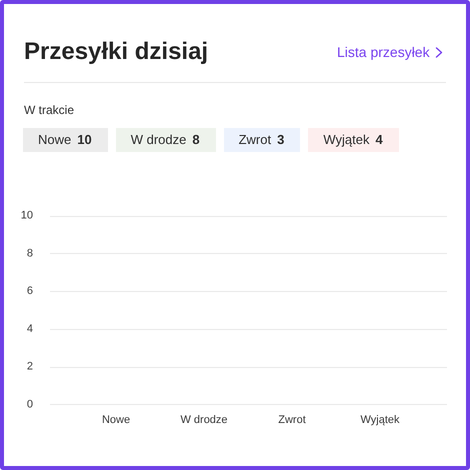 This screenshot has width=470, height=470. I want to click on x-tick-label: Nowe, so click(116, 420).